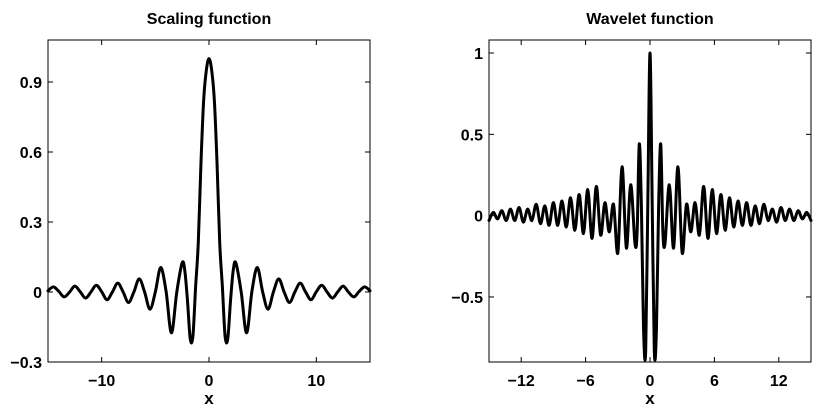 Image resolution: width=817 pixels, height=409 pixels. What do you see at coordinates (585, 381) in the screenshot?
I see `x-tick-label: −6` at bounding box center [585, 381].